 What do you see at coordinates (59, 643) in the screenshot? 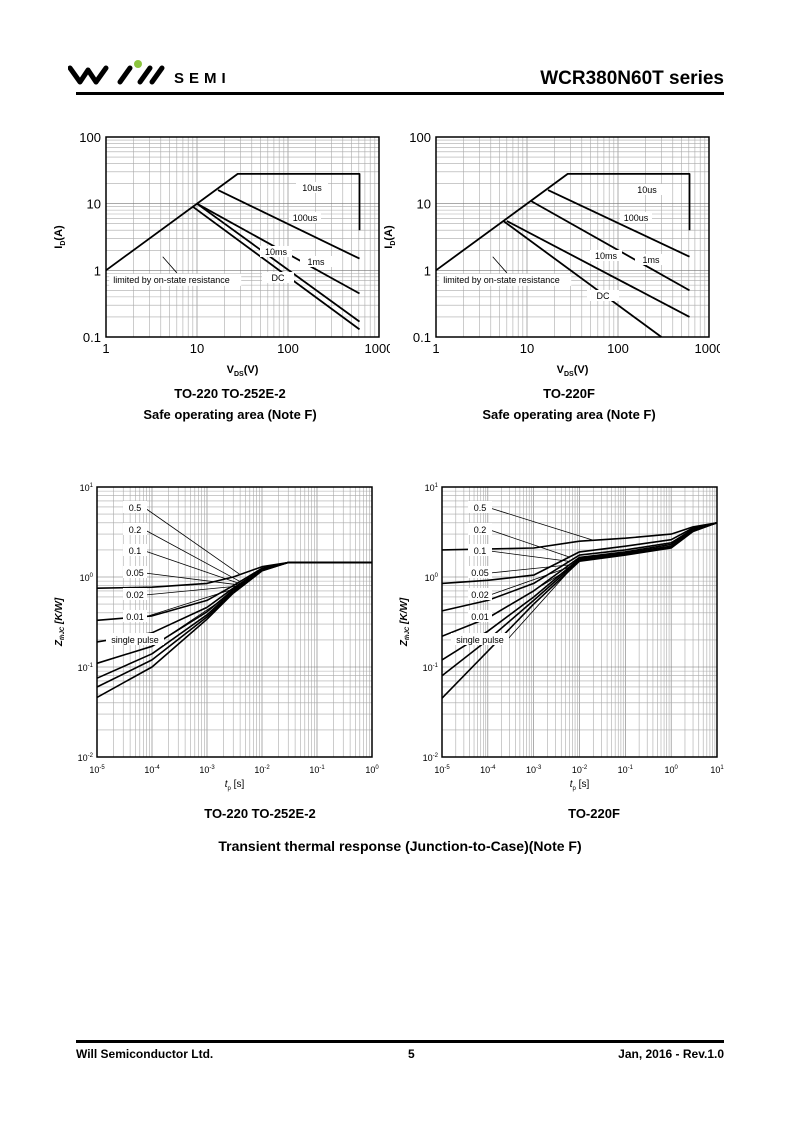
I see `y-axis-label-main: Z` at bounding box center [59, 643].